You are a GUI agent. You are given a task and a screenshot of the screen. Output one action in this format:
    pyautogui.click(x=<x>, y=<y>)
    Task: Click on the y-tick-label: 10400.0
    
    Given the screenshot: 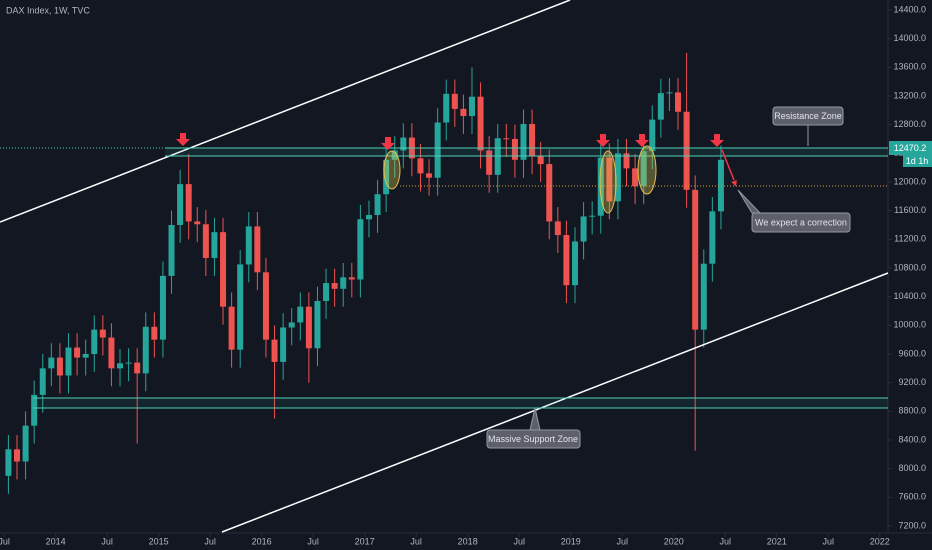 What is the action you would take?
    pyautogui.click(x=909, y=296)
    